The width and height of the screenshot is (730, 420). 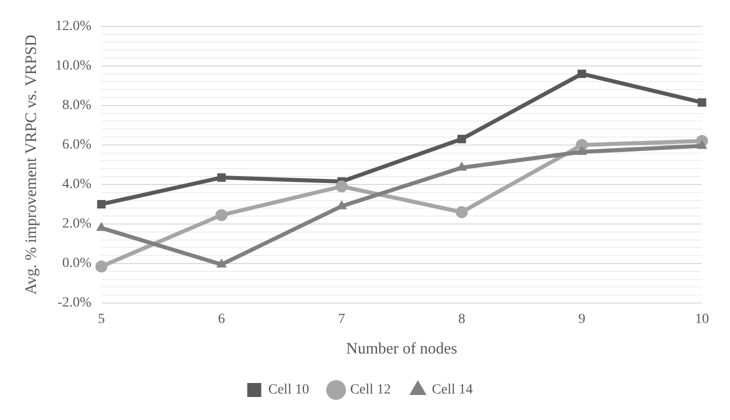 I want to click on y-axis-title: Avg. % improvement VRPC vs. VRPSD, so click(x=31, y=164).